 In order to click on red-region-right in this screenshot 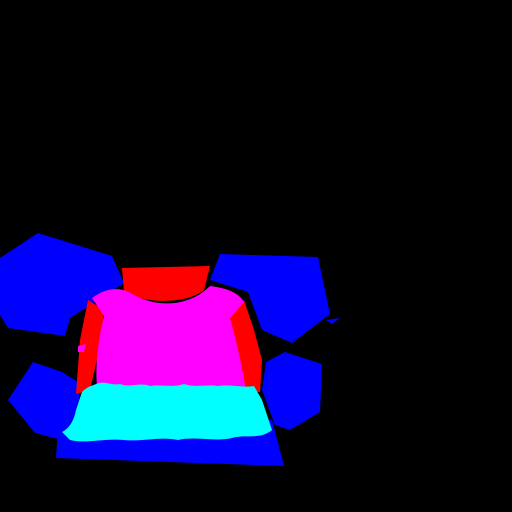, I will do `click(245, 346)`.